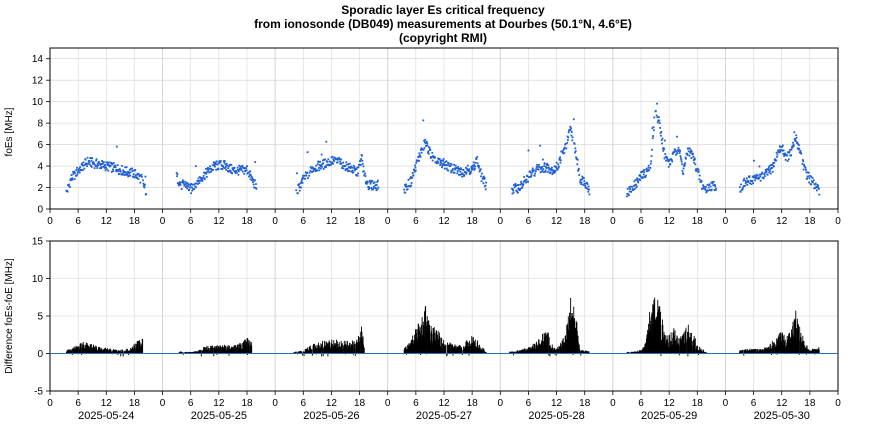  What do you see at coordinates (443, 10) in the screenshot?
I see `chart-title: Sporadic layer Es critical frequency` at bounding box center [443, 10].